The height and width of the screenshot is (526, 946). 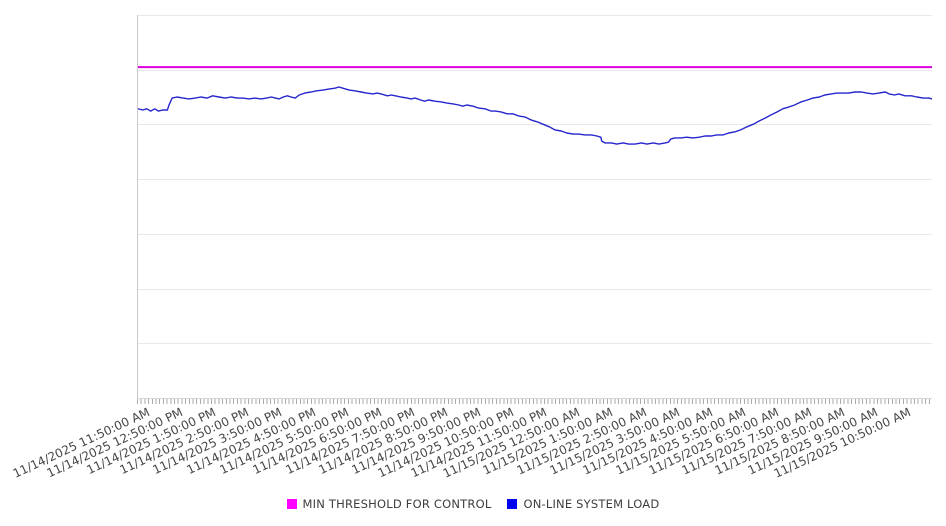 I want to click on x-axis-label: 11/14/2025 2:50:00 PM, so click(x=184, y=441).